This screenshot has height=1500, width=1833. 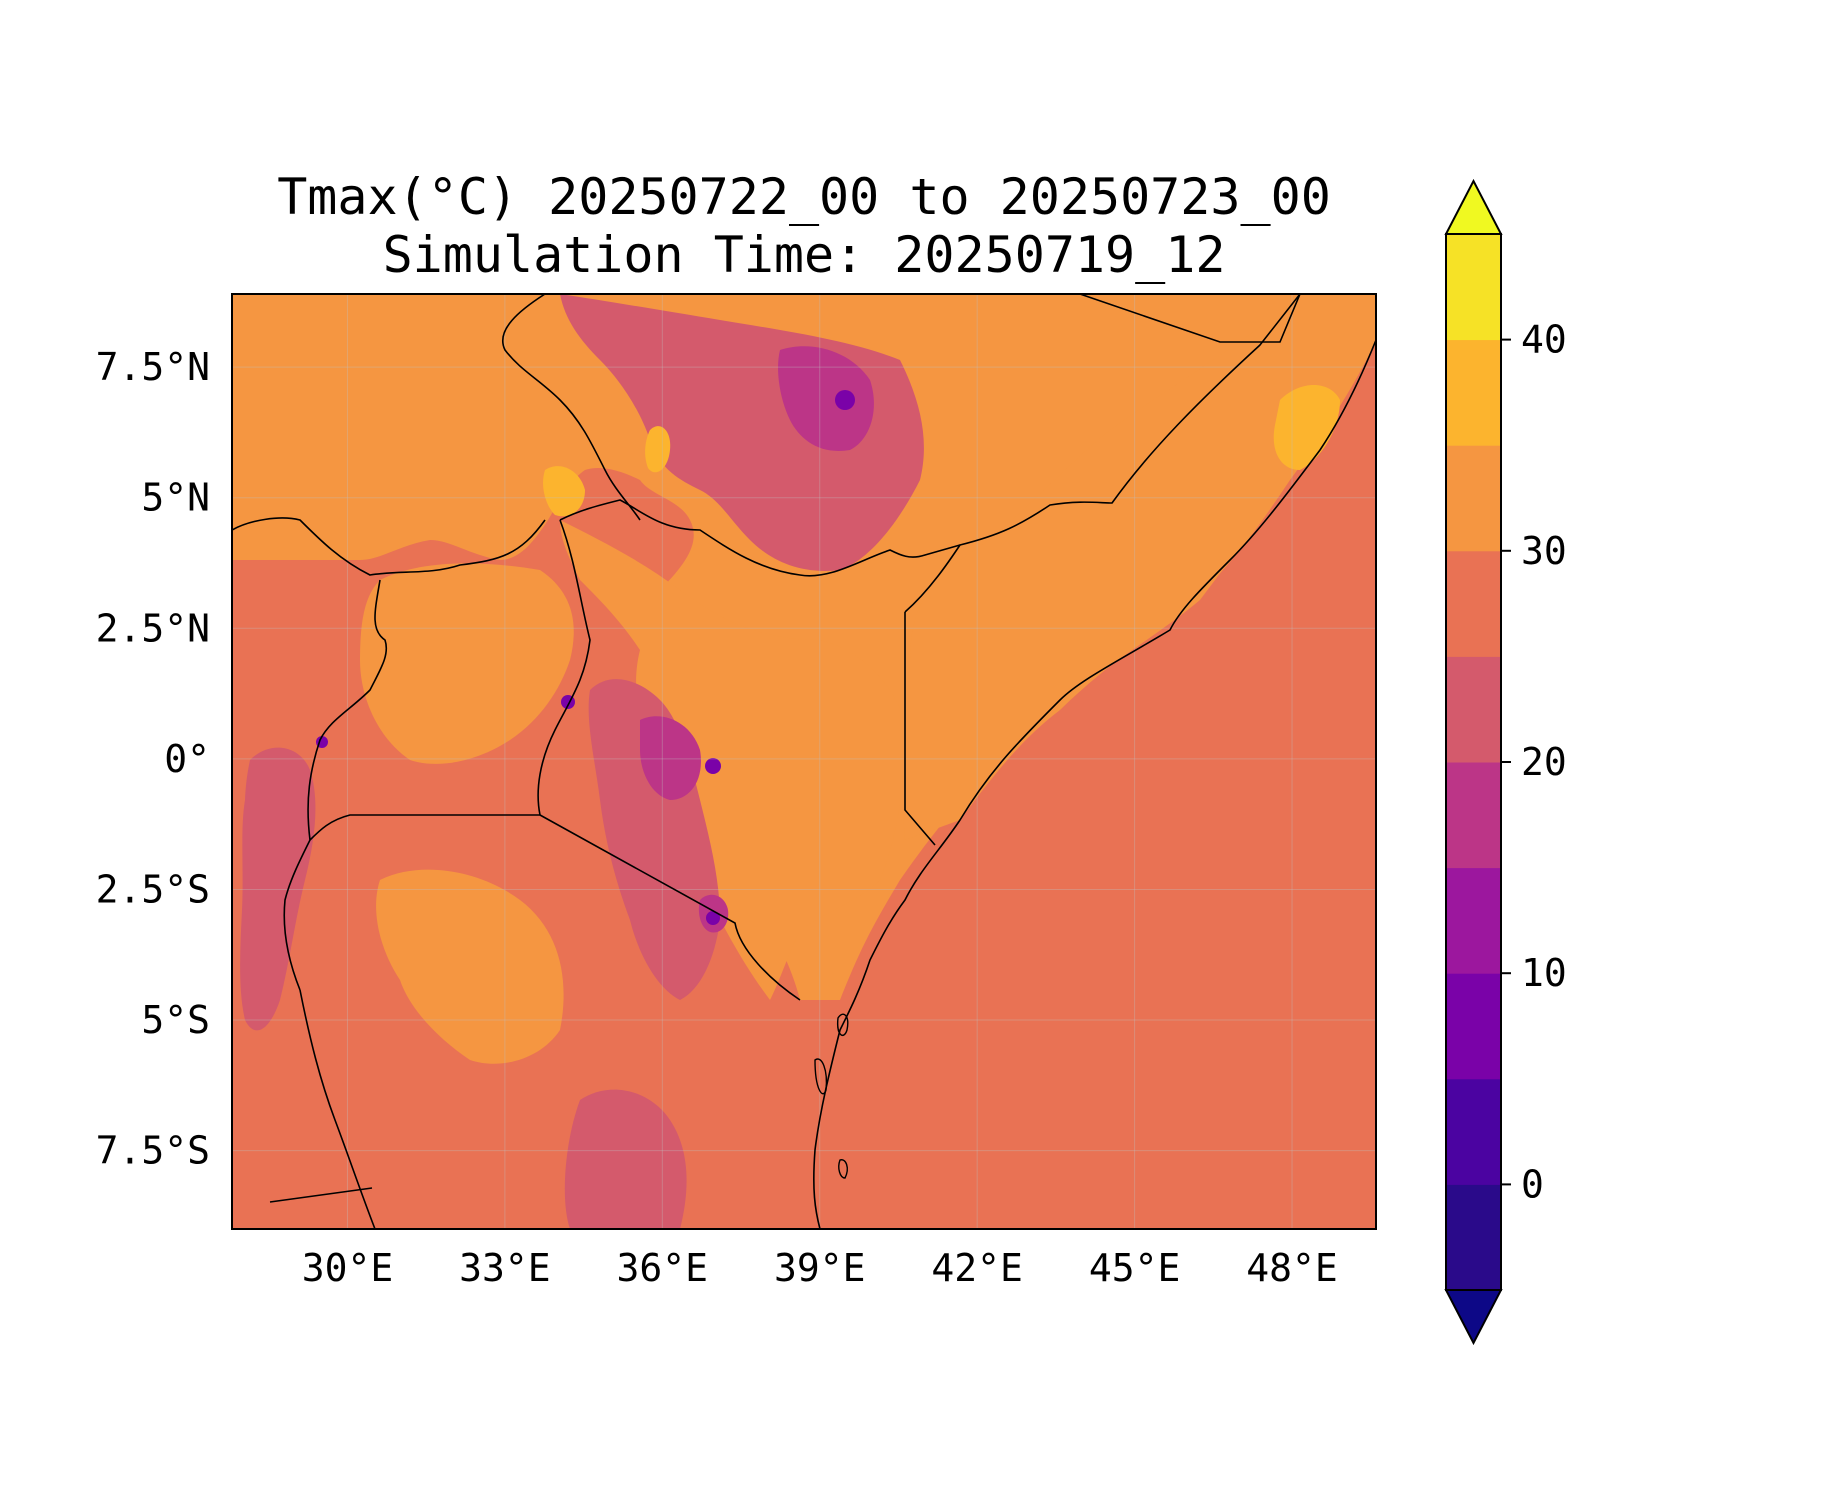 What do you see at coordinates (1102, 453) in the screenshot?
I see `border-ethiopia-somalia` at bounding box center [1102, 453].